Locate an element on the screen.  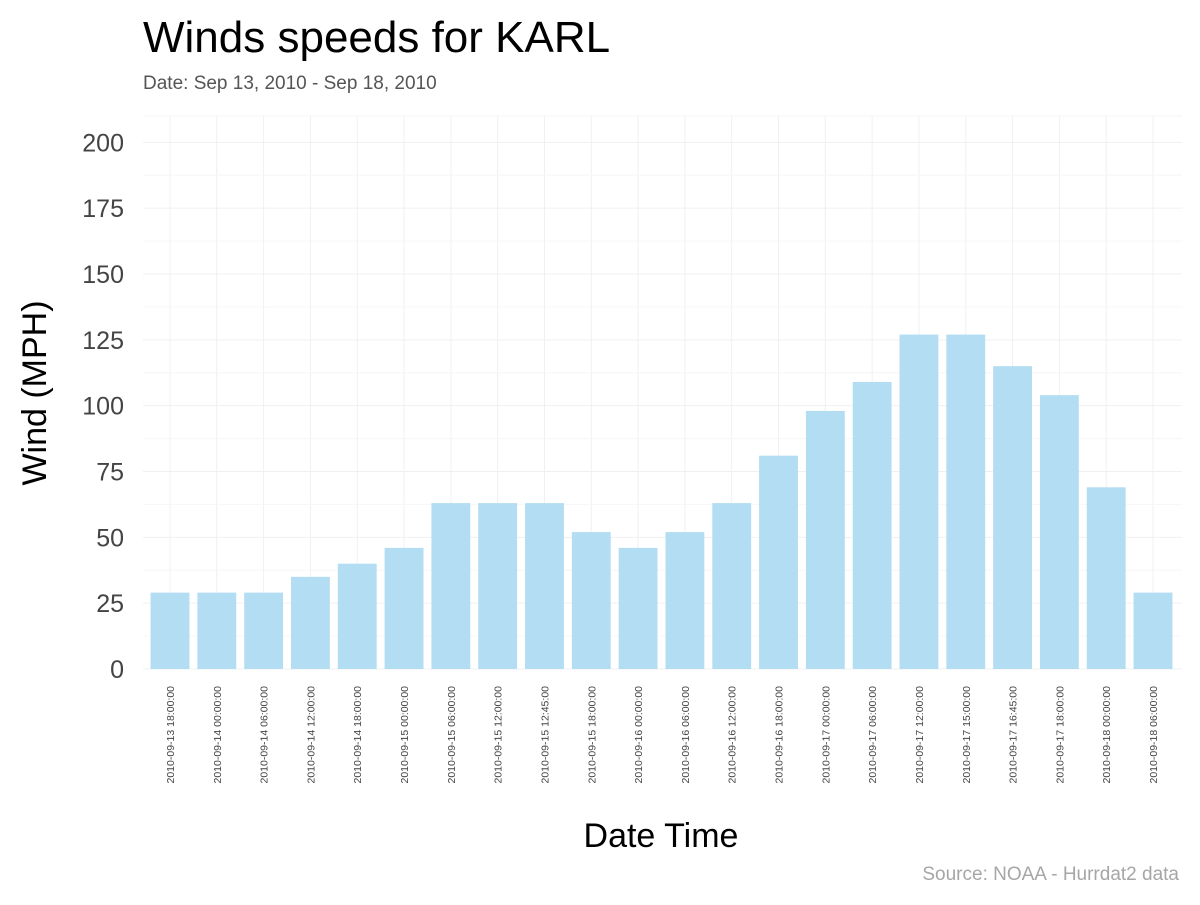
y-tick-label: 50 is located at coordinates (110, 538).